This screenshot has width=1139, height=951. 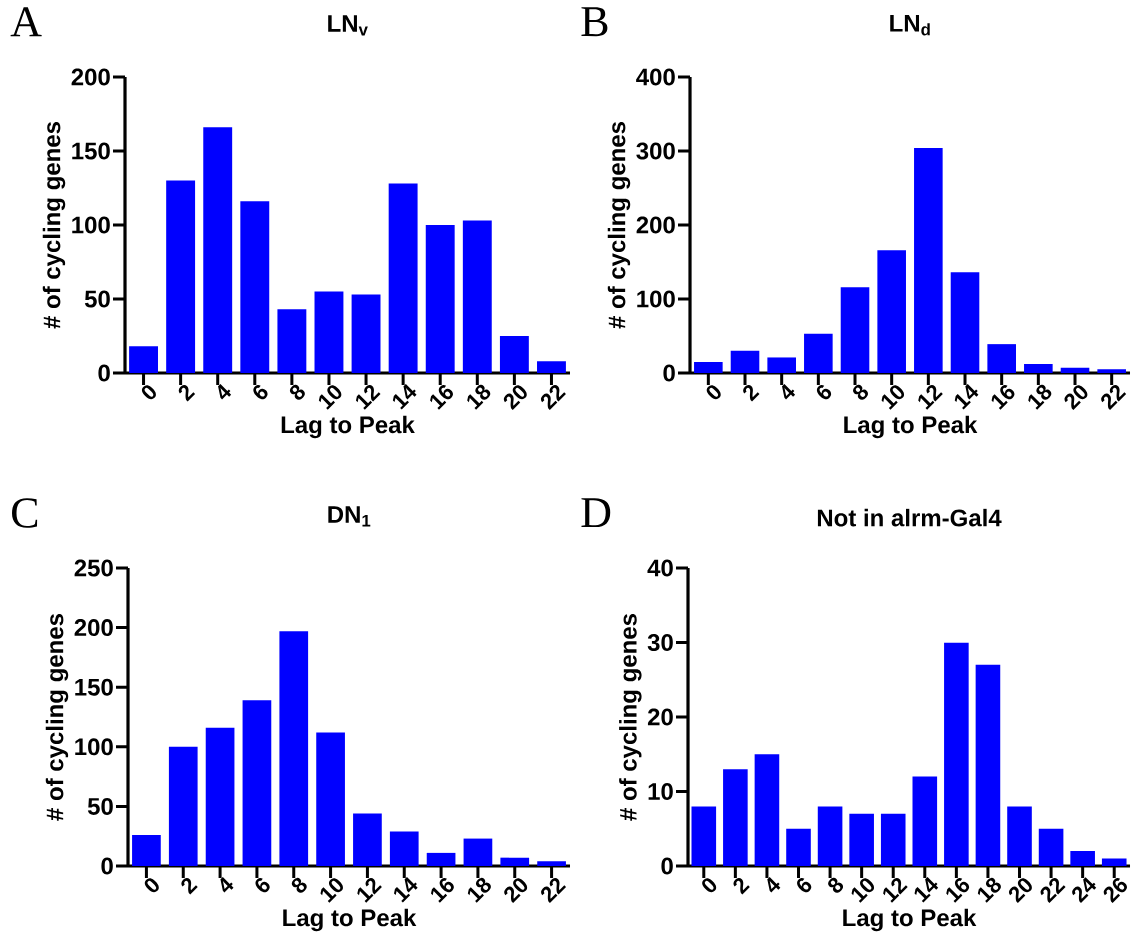 I want to click on text: B, so click(x=594, y=22).